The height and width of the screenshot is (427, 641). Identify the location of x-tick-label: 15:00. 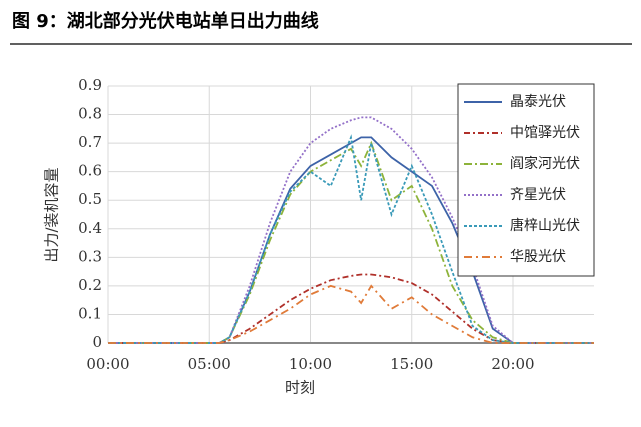
(411, 364).